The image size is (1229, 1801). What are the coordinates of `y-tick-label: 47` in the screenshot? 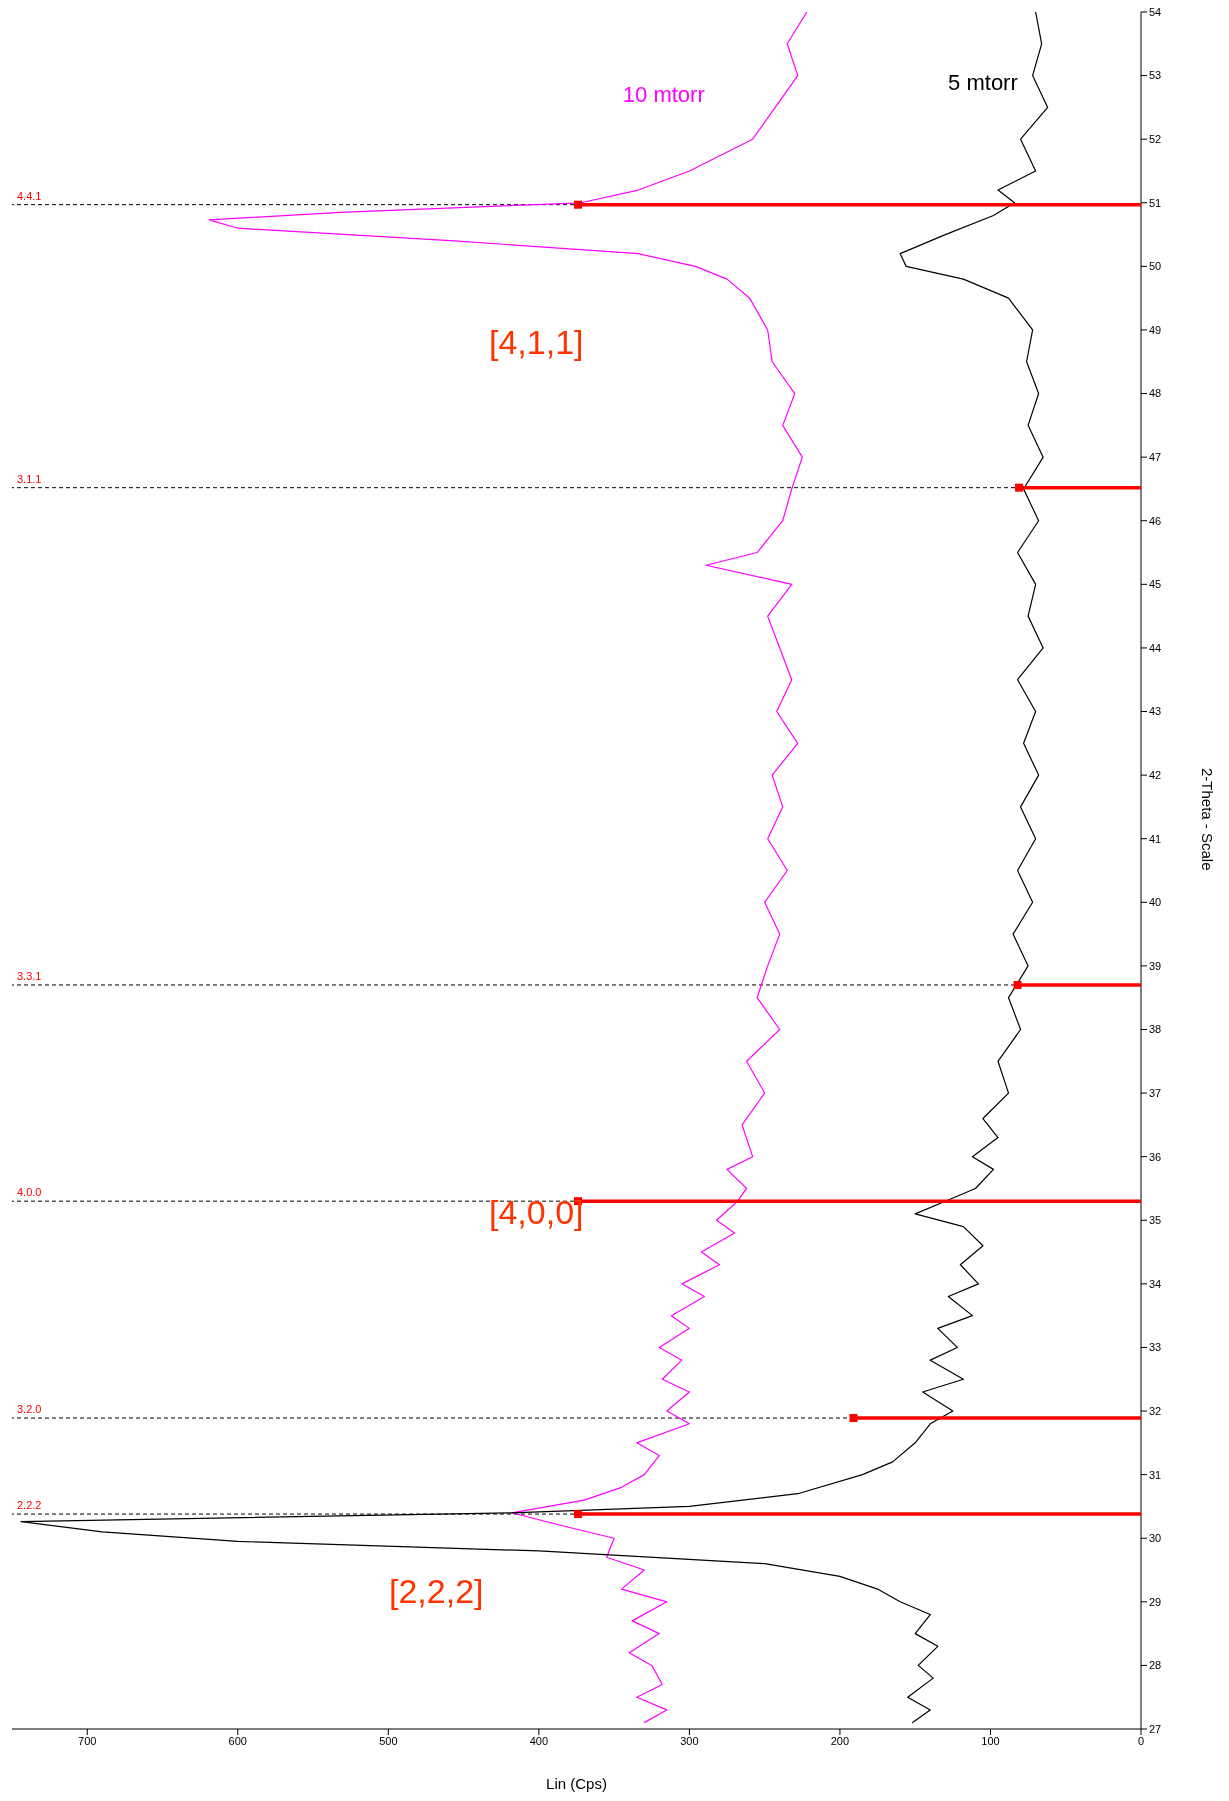 It's located at (1155, 457).